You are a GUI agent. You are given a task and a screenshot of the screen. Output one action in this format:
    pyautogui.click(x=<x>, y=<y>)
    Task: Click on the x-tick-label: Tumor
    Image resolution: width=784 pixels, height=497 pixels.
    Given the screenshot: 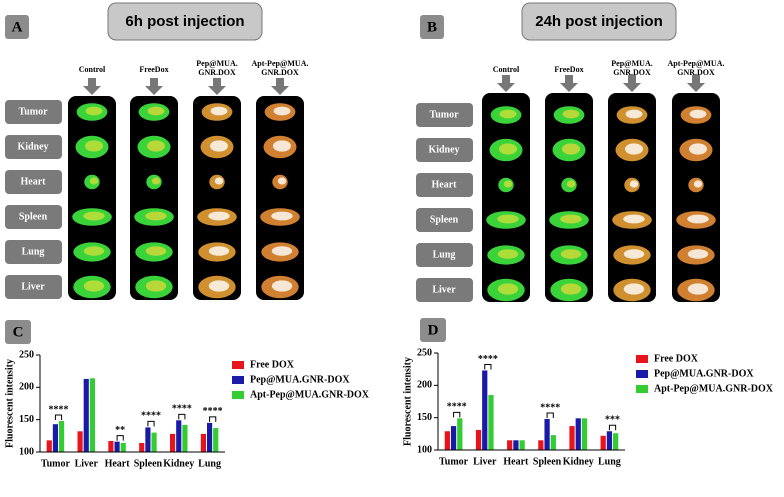 What is the action you would take?
    pyautogui.click(x=56, y=463)
    